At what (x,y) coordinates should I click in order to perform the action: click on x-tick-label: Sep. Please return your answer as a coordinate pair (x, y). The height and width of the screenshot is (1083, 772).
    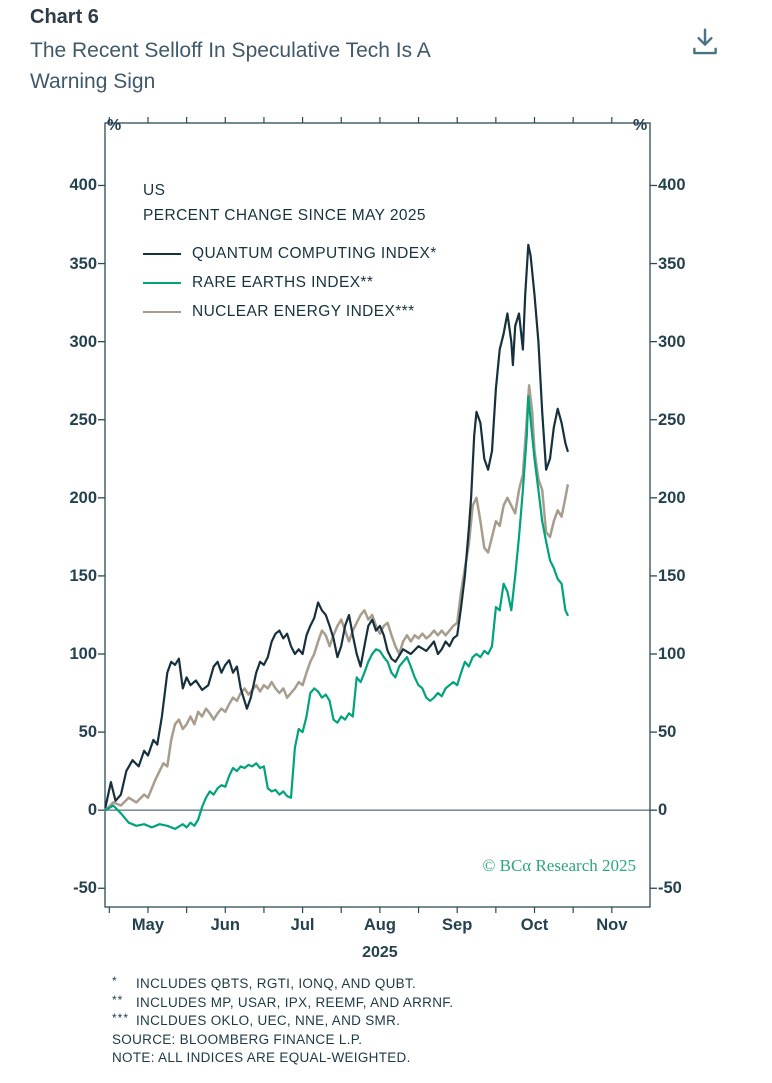
    Looking at the image, I should click on (457, 925).